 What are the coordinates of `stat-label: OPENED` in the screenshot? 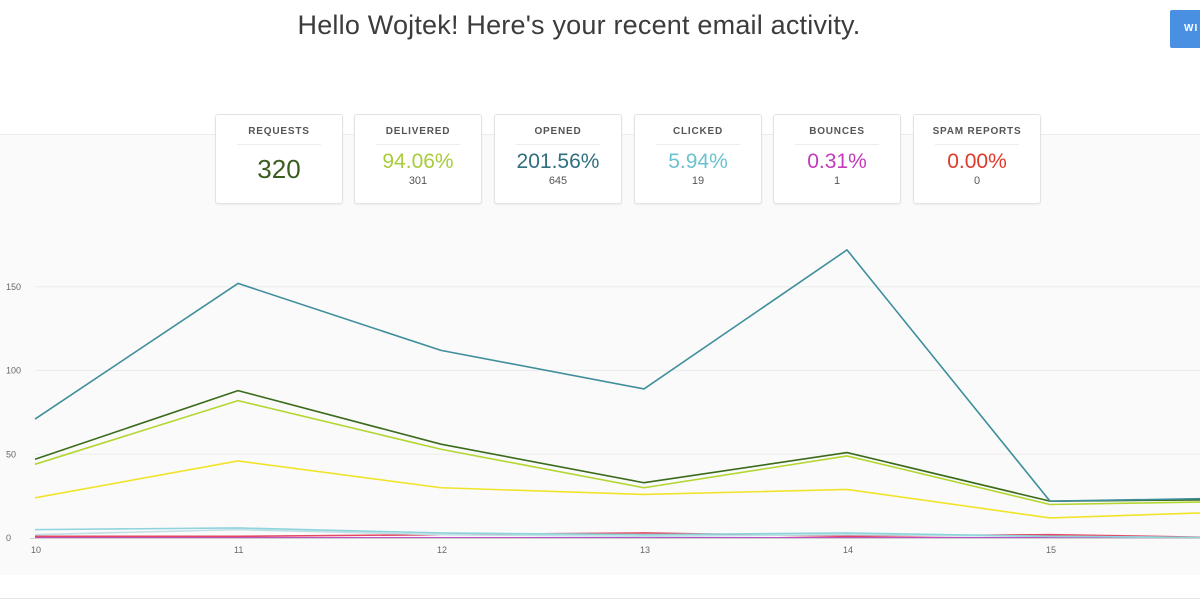 It's located at (558, 131).